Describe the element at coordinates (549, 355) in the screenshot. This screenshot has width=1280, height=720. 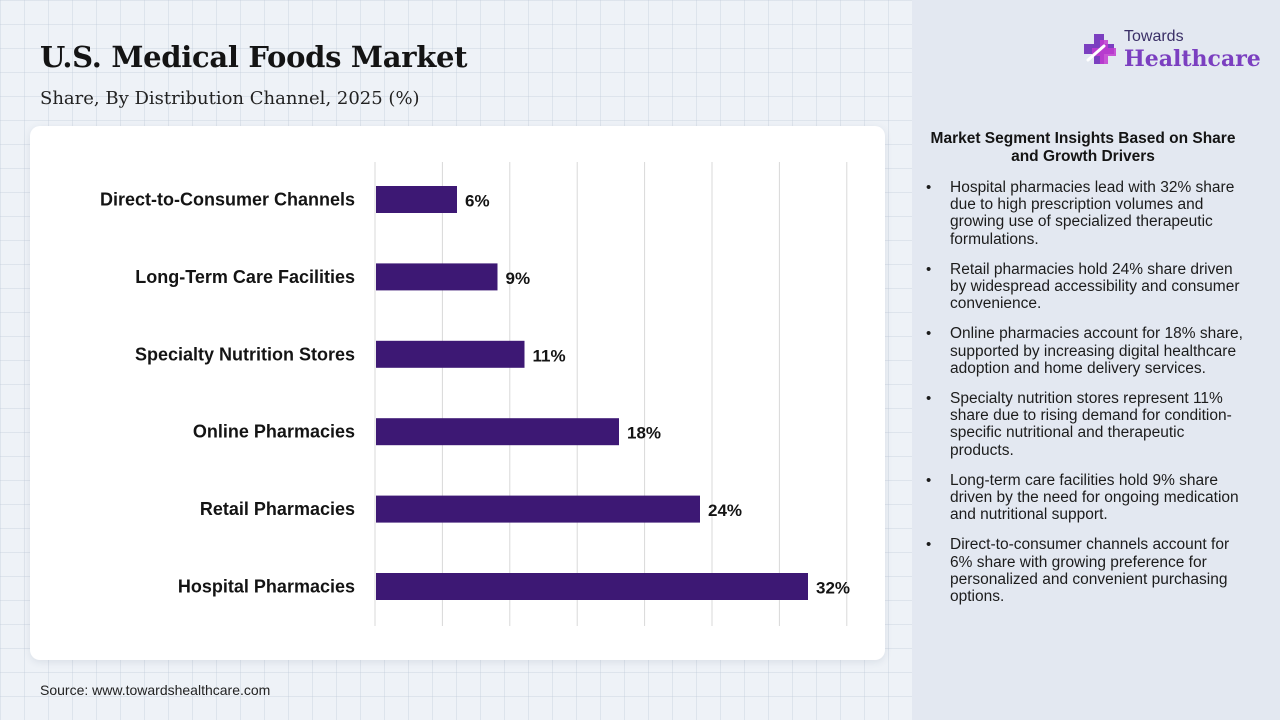
I see `value-label: 11%` at that location.